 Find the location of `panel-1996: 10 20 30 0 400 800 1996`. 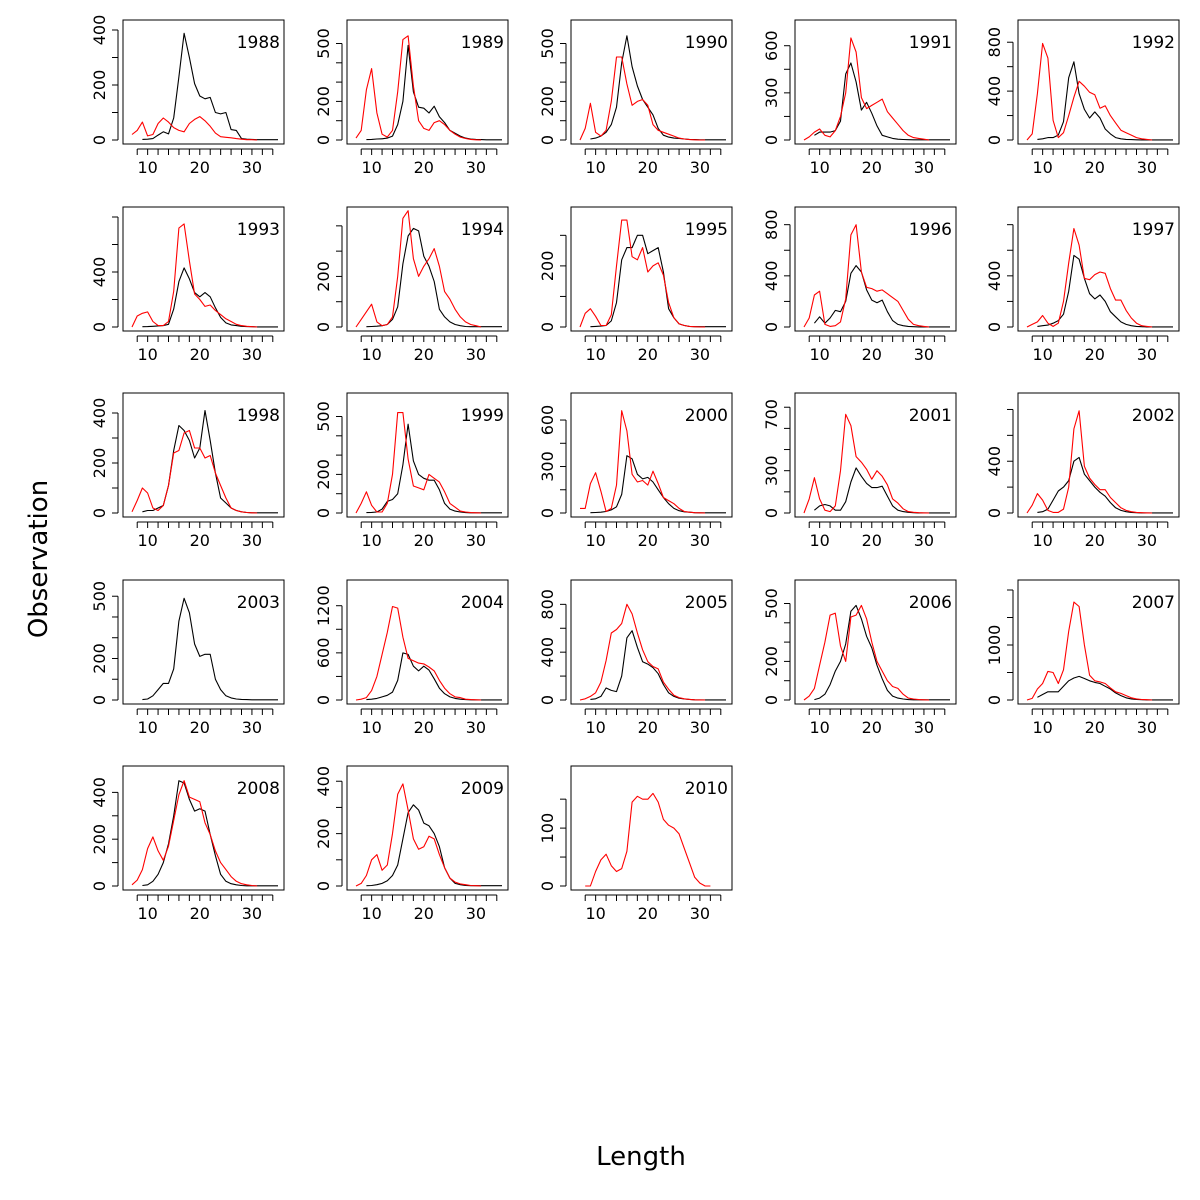

panel-1996: 10 20 30 0 400 800 1996 is located at coordinates (859, 285).